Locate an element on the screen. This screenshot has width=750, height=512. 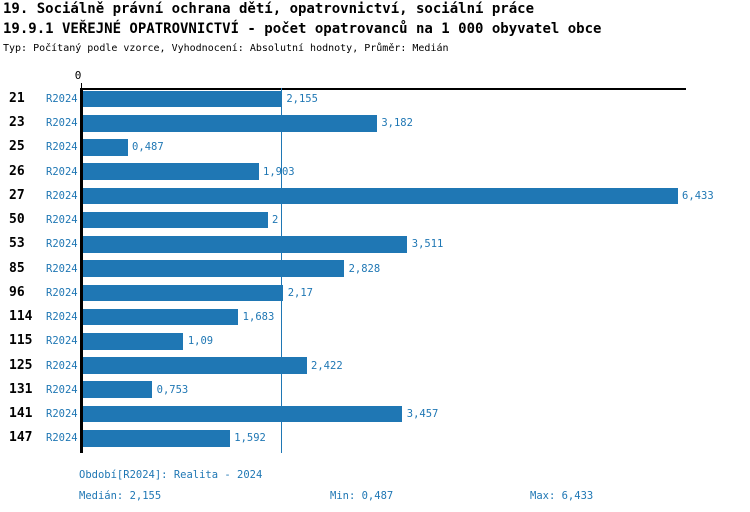
row-category-label: 147 is located at coordinates (21, 438).